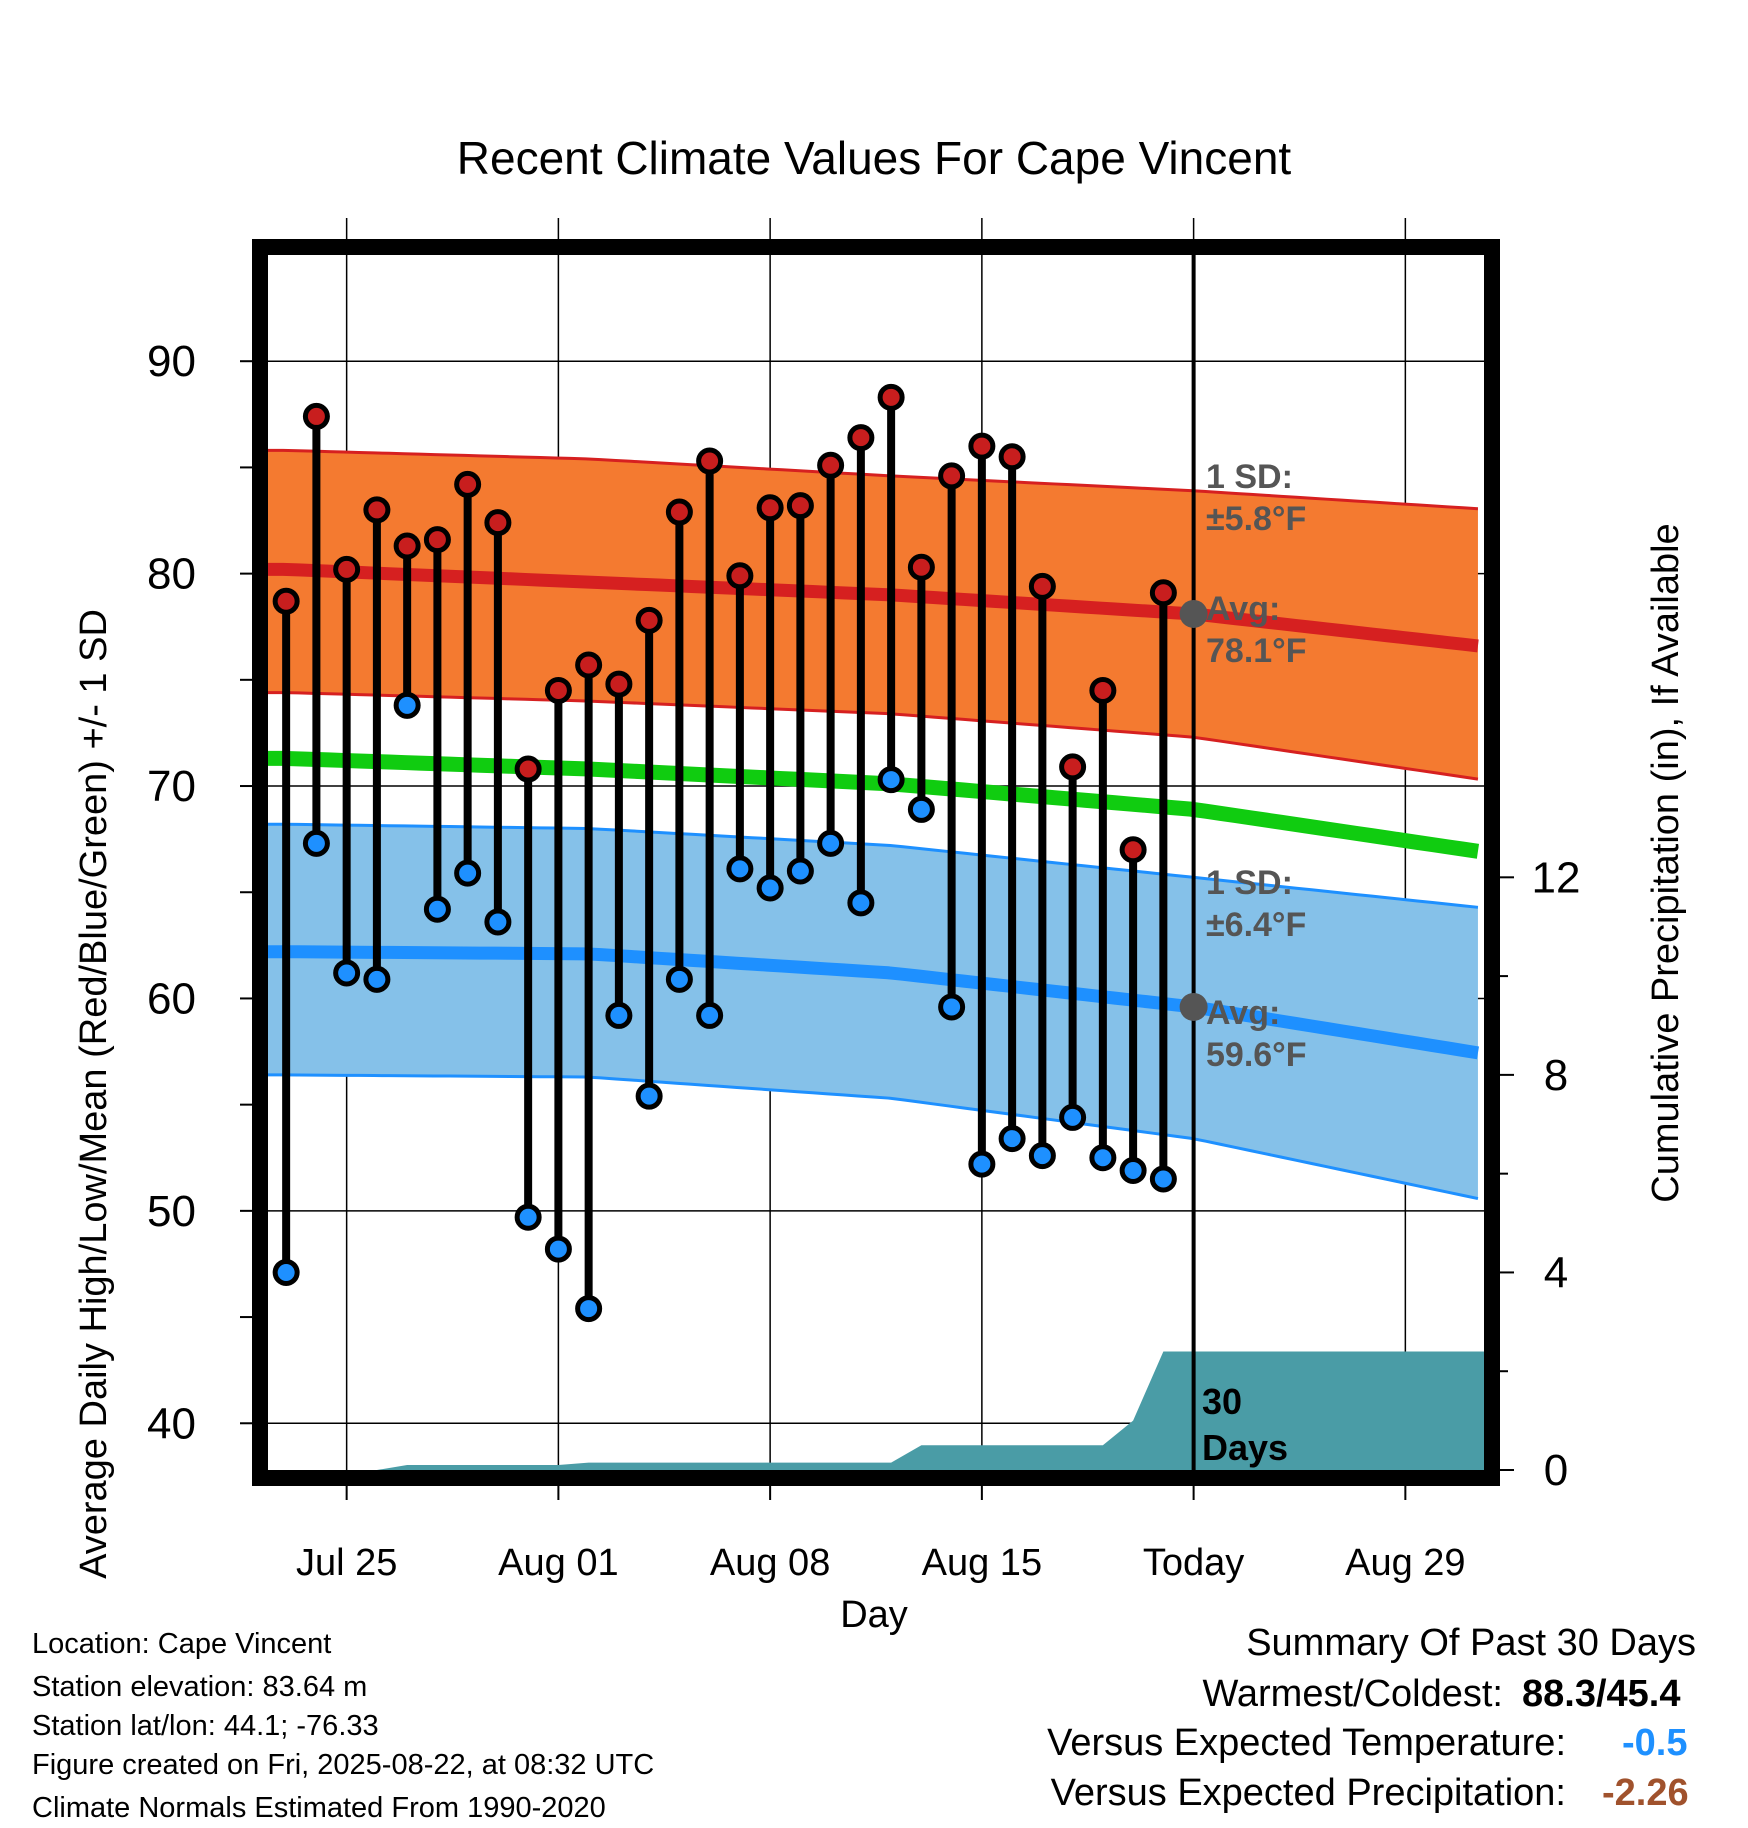  I want to click on x-axis-label: Day, so click(874, 1615).